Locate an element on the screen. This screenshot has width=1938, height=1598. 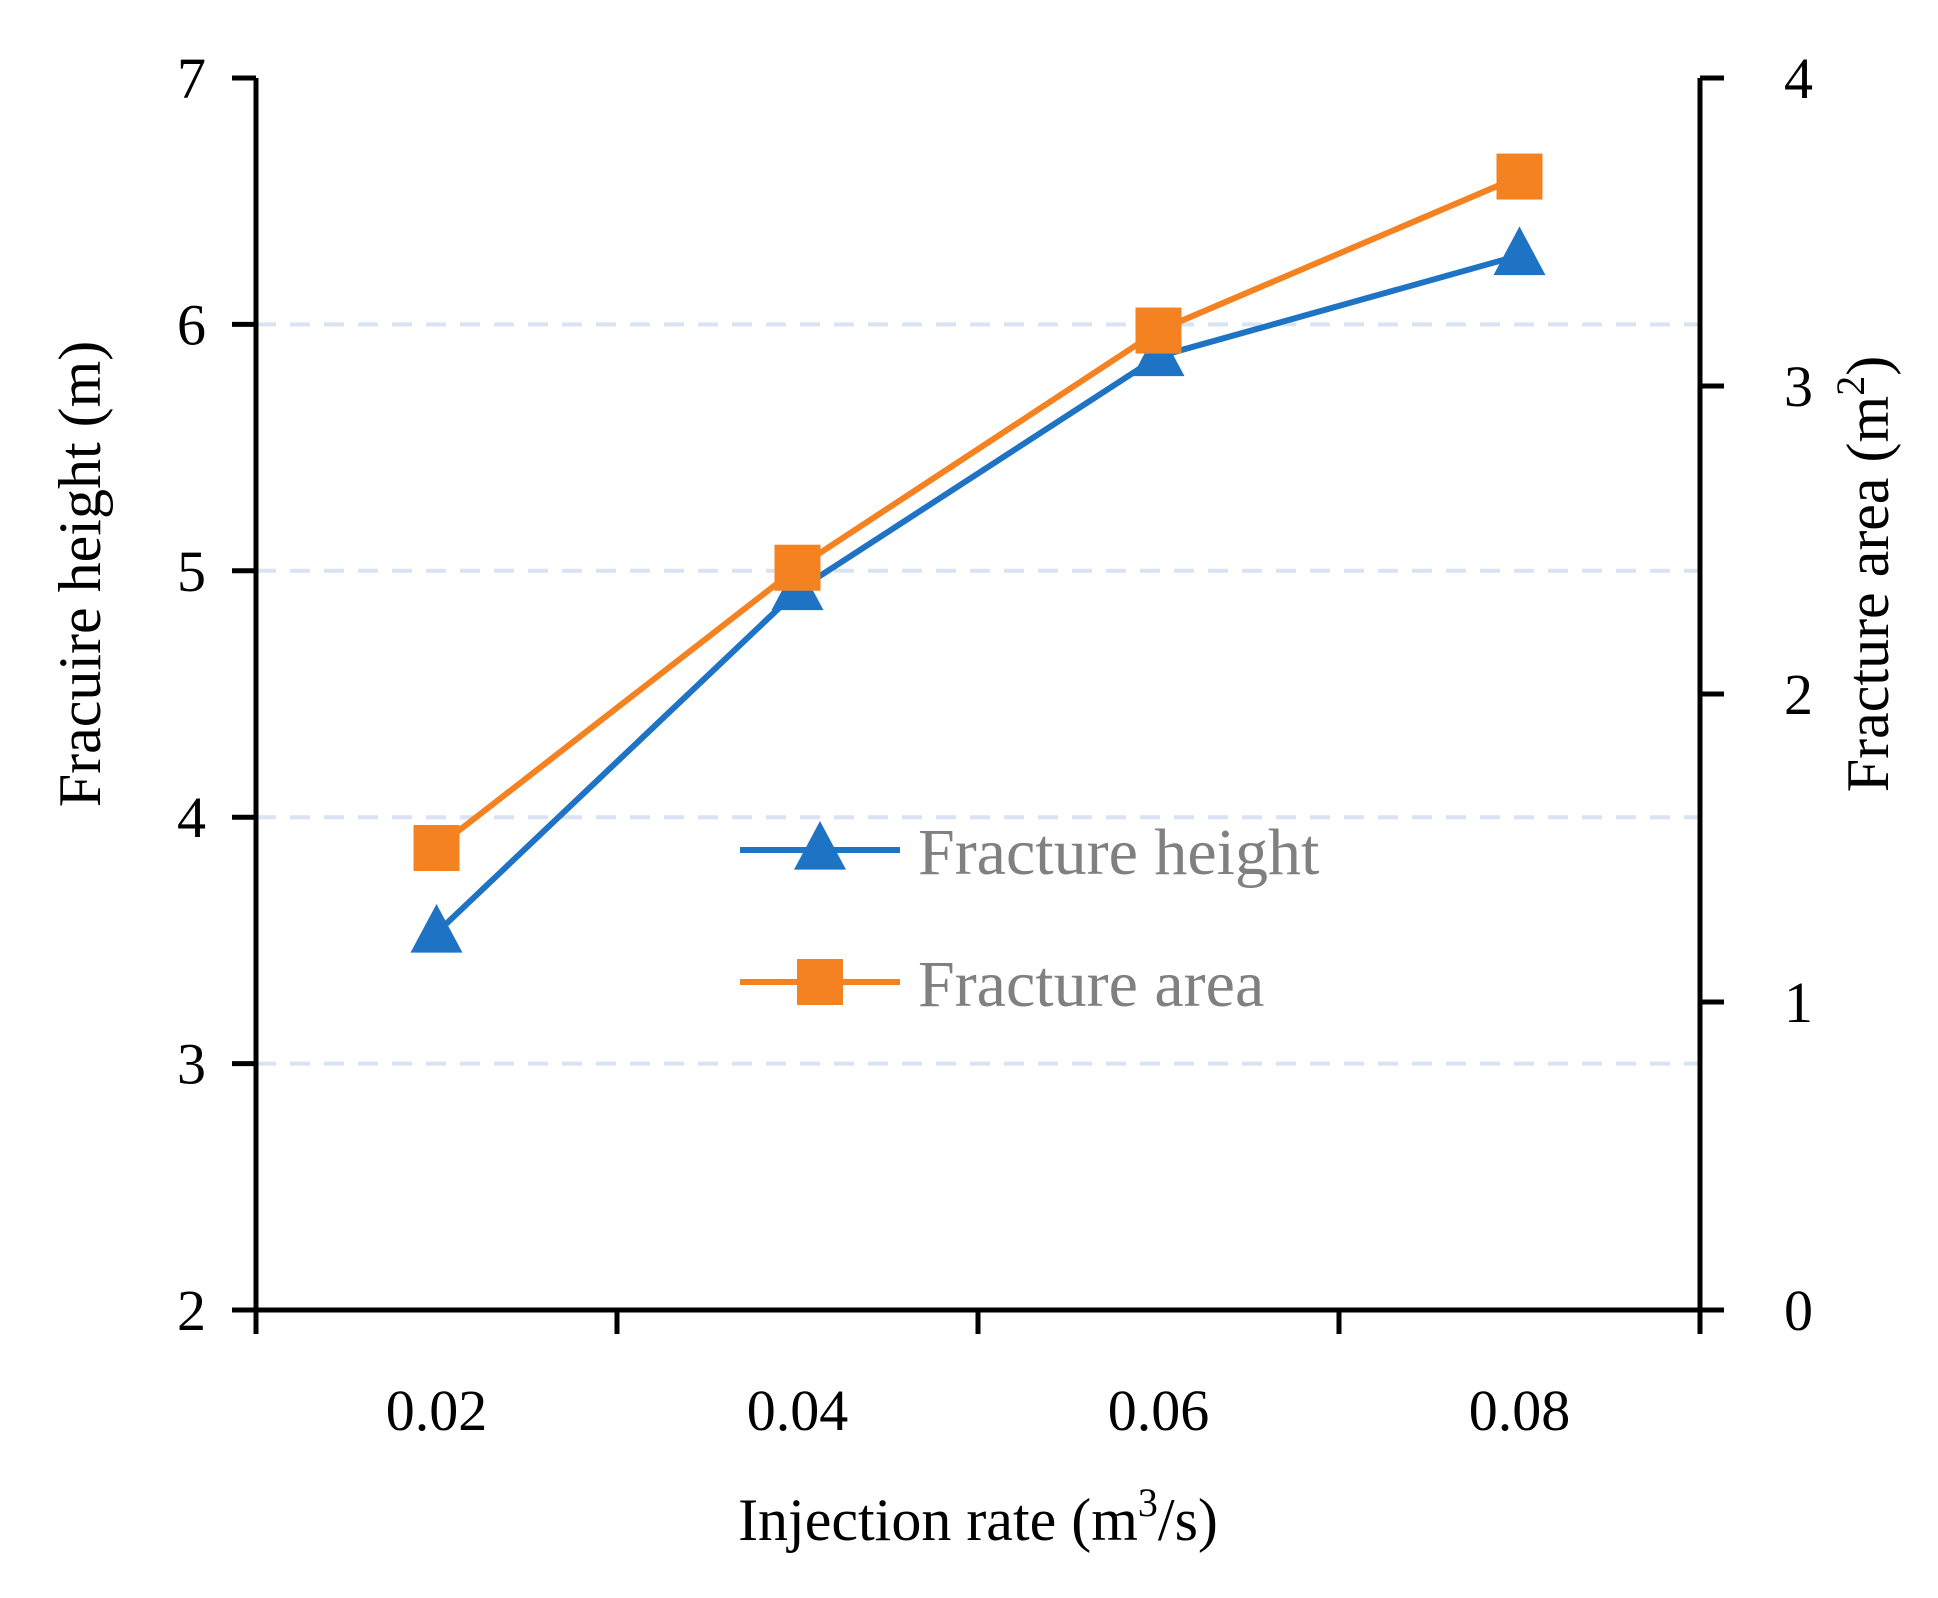
y-right-axis-title: Fracture area (m2) is located at coordinates (1864, 574).